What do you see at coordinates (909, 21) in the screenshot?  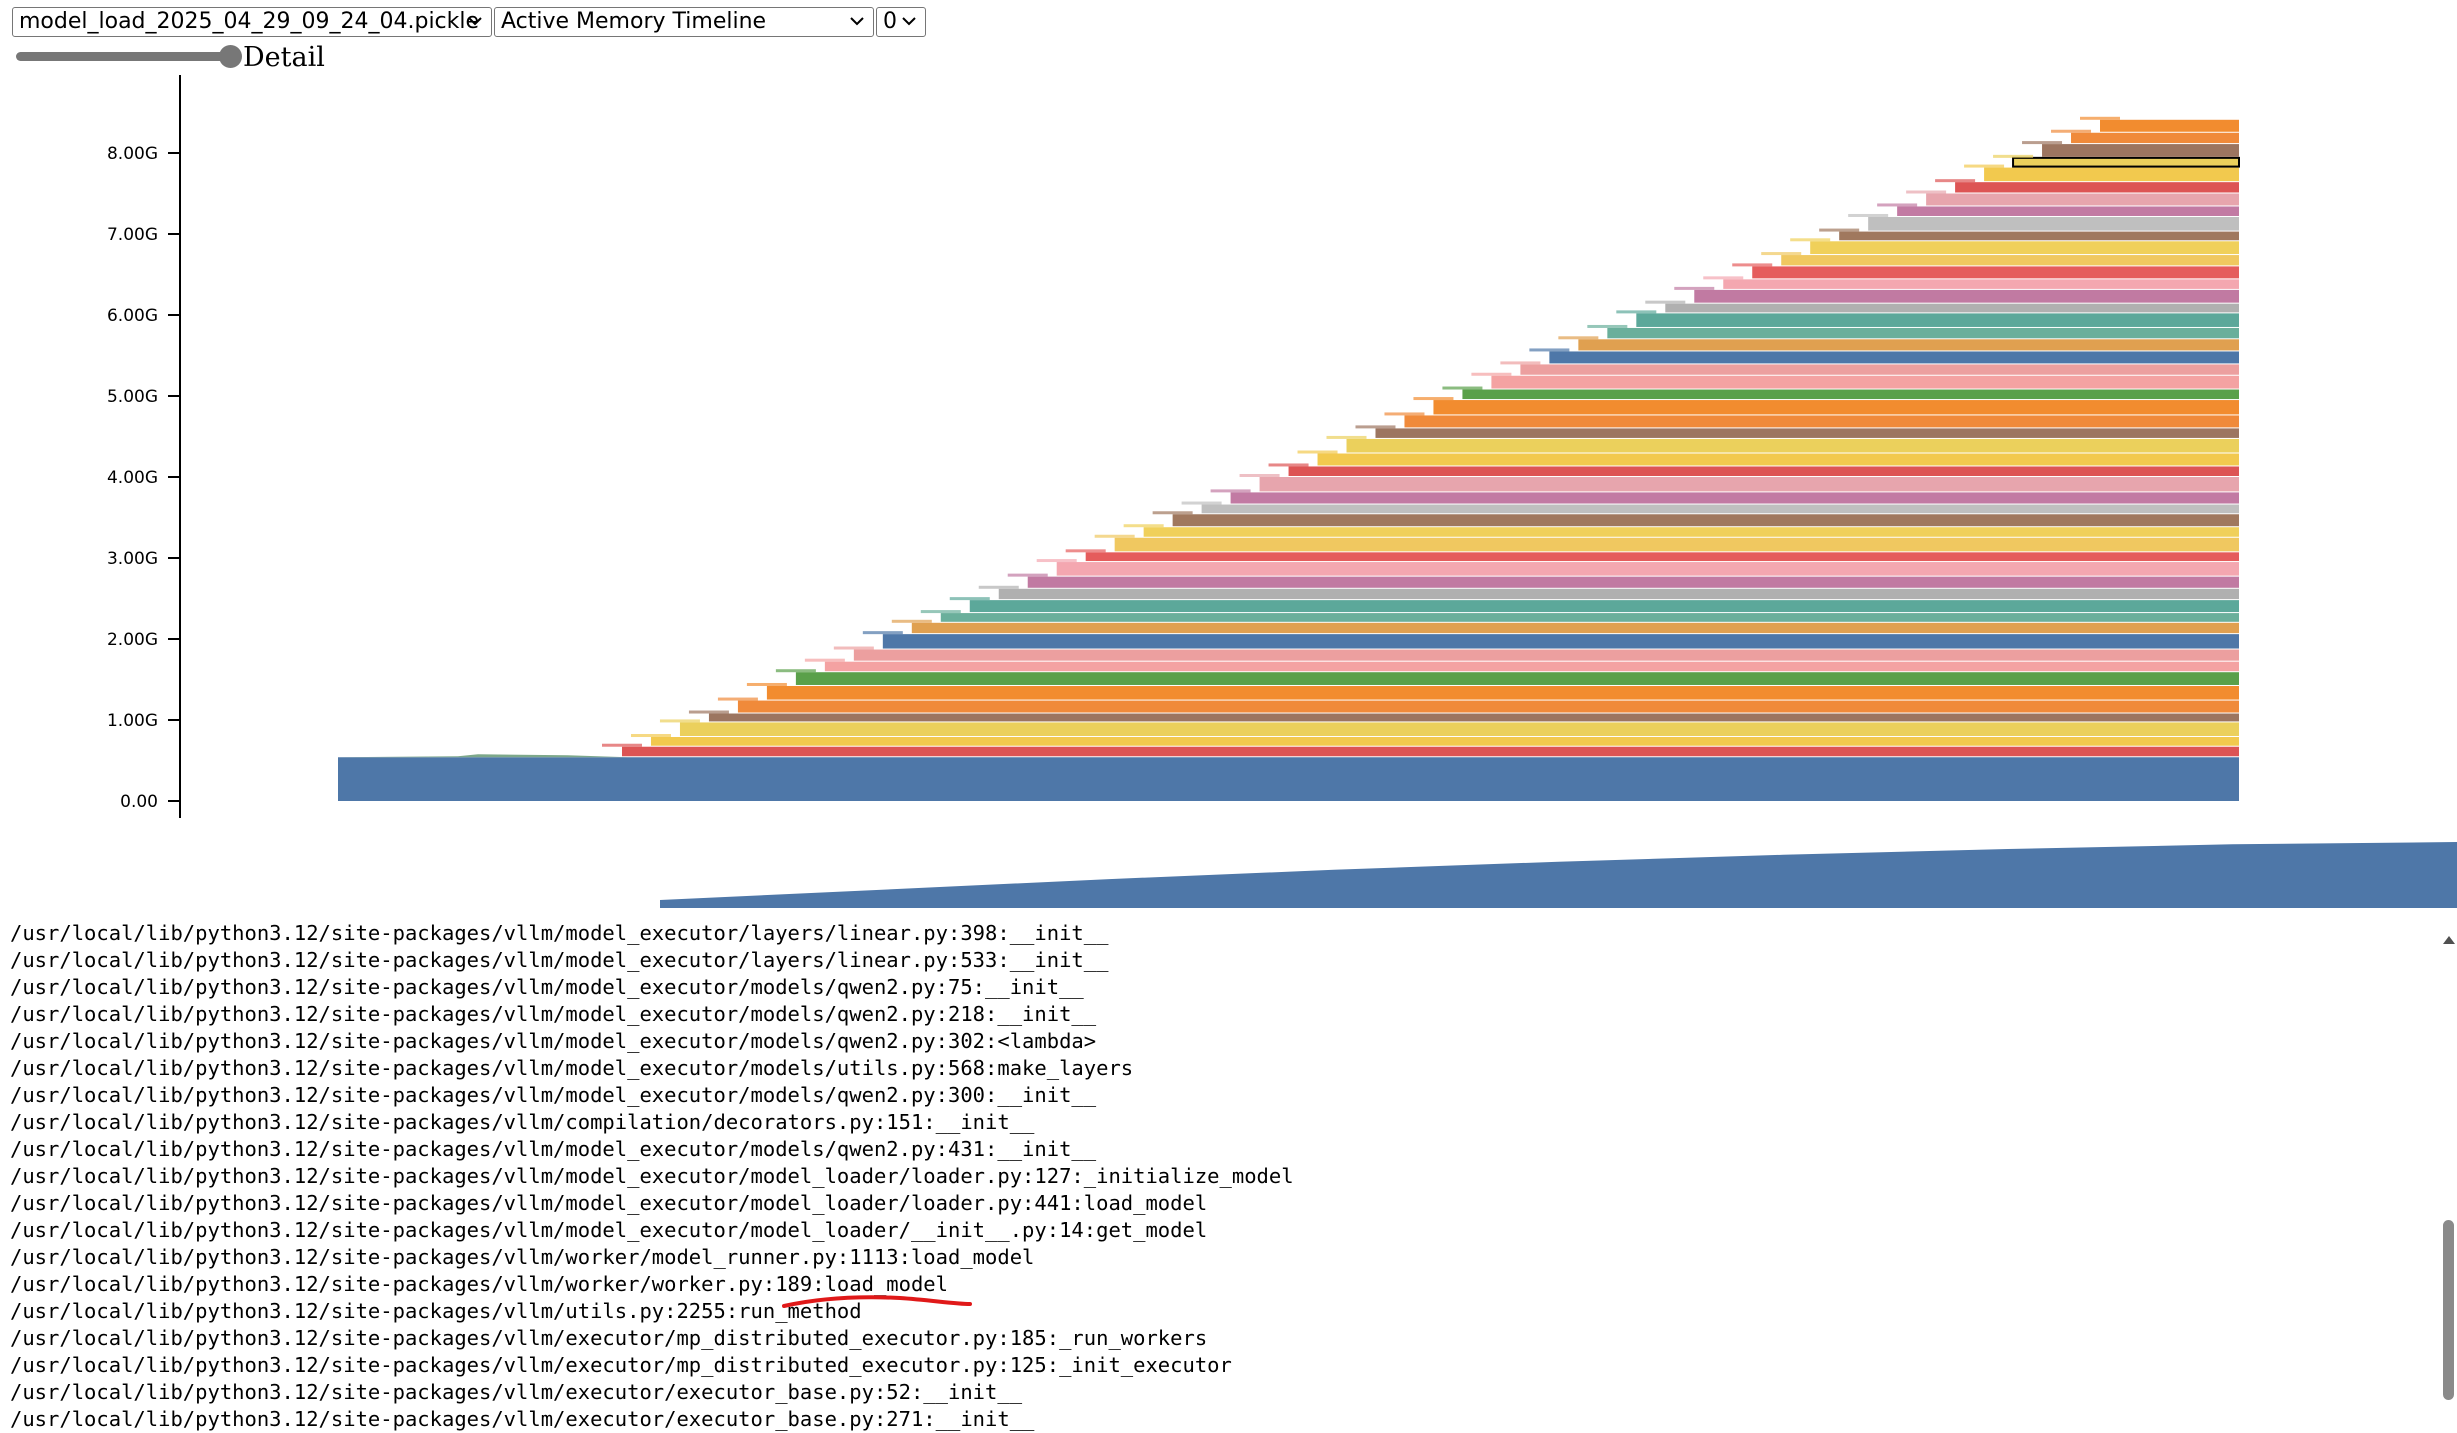 I see `chevron-down-icon` at bounding box center [909, 21].